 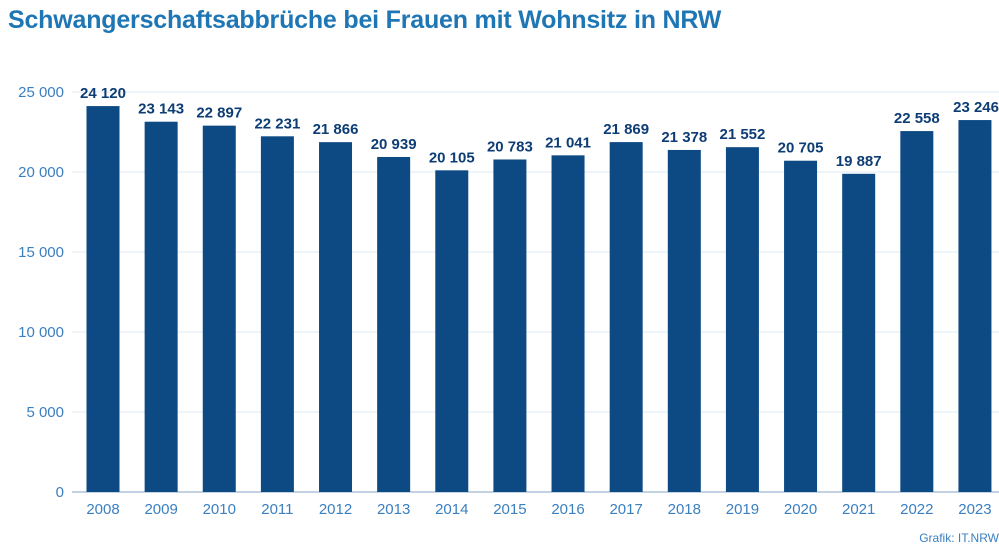 I want to click on x-tick-label-2020: 2020, so click(x=800, y=509).